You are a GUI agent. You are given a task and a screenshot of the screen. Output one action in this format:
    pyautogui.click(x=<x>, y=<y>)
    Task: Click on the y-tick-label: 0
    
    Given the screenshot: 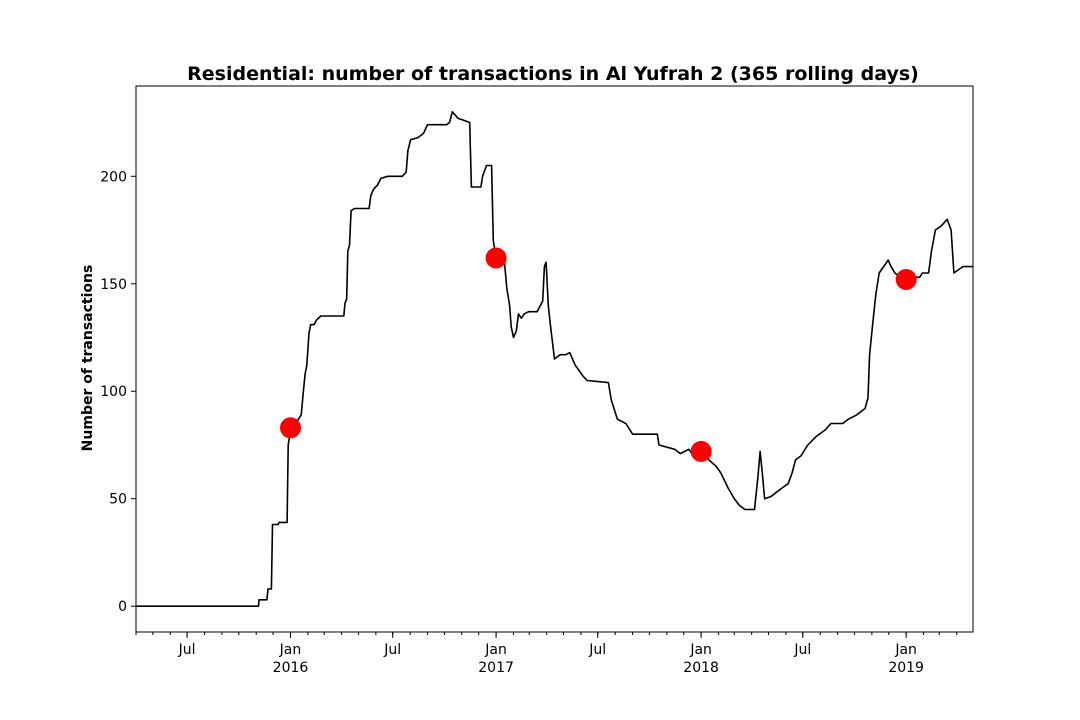 What is the action you would take?
    pyautogui.click(x=122, y=607)
    